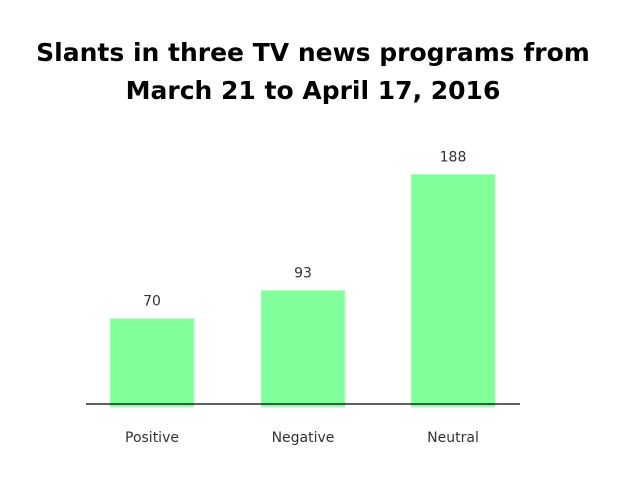  What do you see at coordinates (152, 438) in the screenshot?
I see `tick-label-positive: Positive` at bounding box center [152, 438].